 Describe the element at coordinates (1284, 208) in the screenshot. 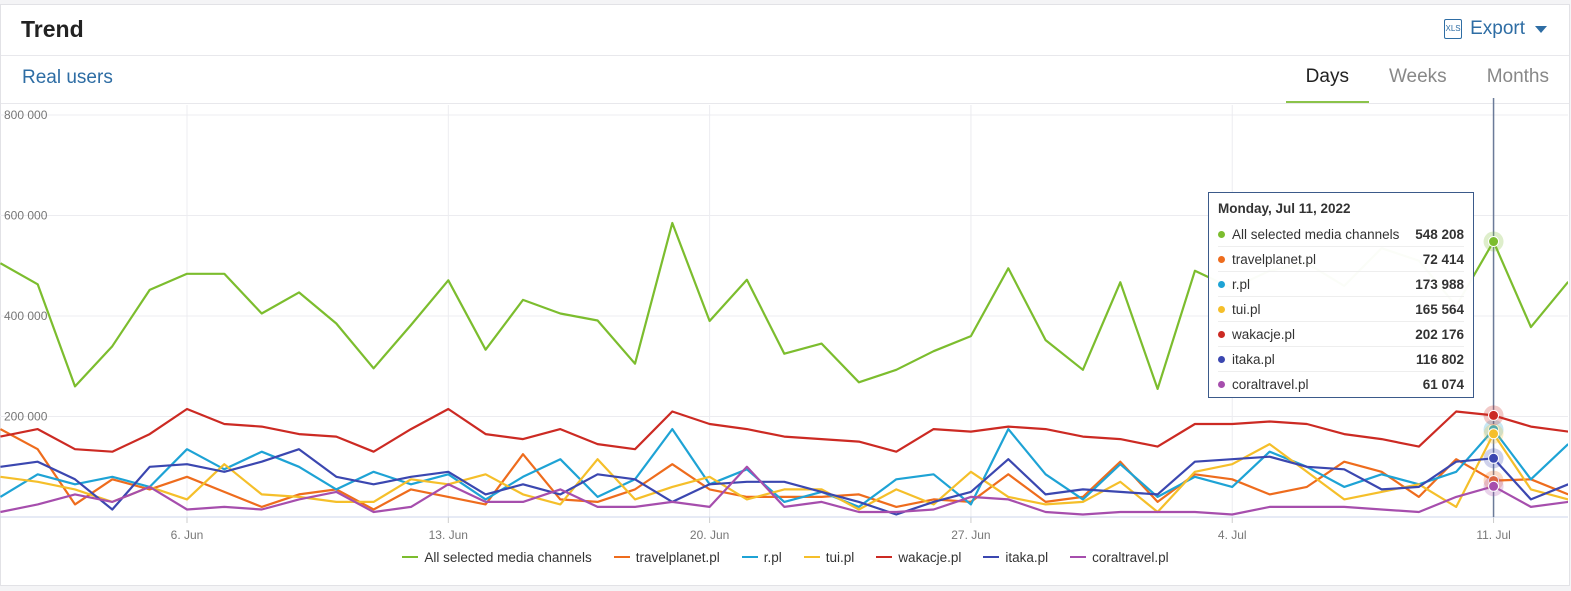

I see `tooltip-date: Monday, Jul 11, 2022` at that location.